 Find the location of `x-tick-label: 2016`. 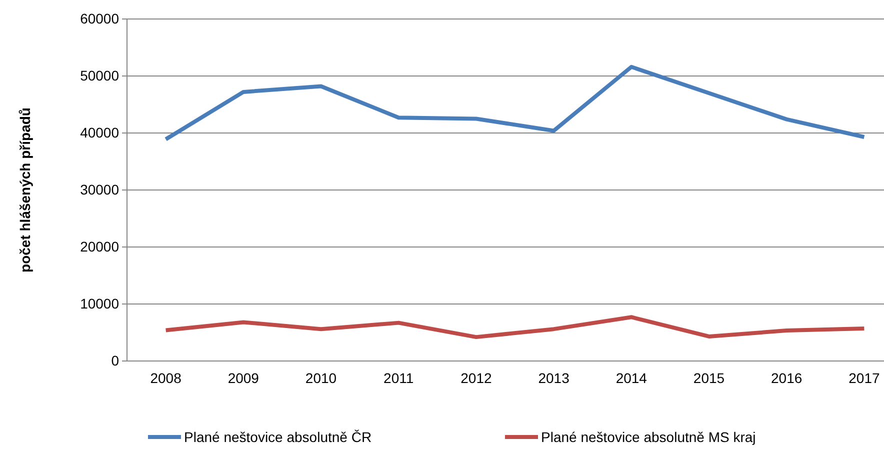

x-tick-label: 2016 is located at coordinates (786, 378).